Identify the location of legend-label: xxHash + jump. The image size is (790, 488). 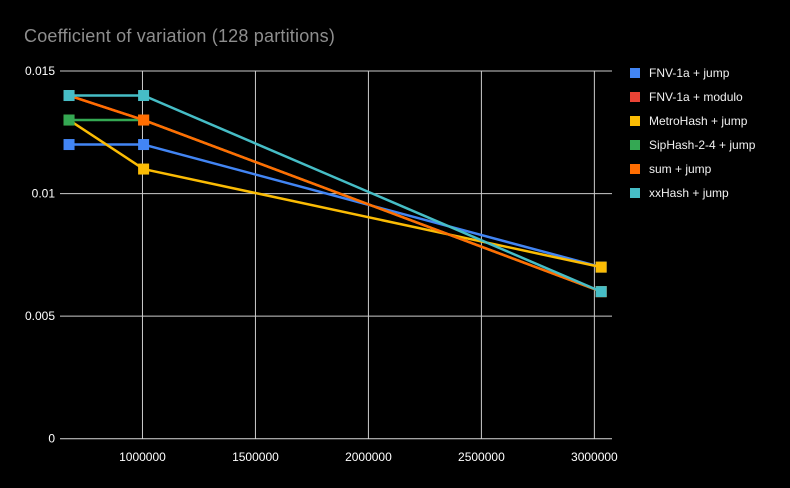
(689, 193).